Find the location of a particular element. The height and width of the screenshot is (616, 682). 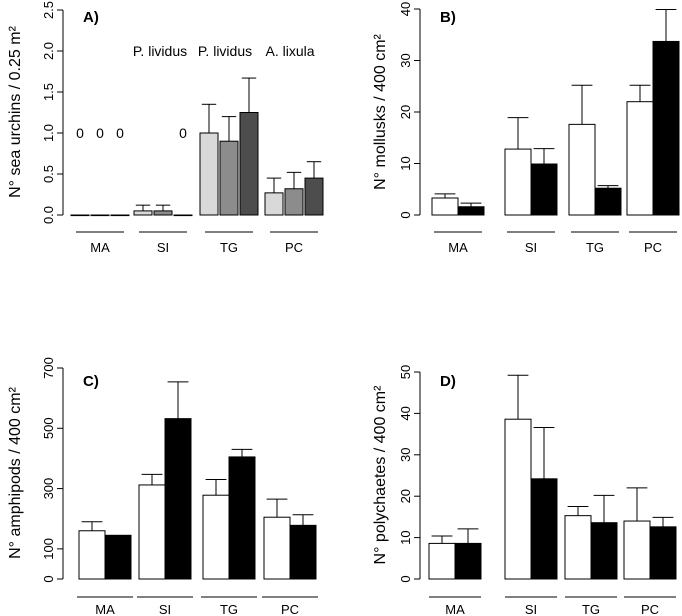

y-axis-title: N° amphipods / 400 cm² is located at coordinates (15, 472).